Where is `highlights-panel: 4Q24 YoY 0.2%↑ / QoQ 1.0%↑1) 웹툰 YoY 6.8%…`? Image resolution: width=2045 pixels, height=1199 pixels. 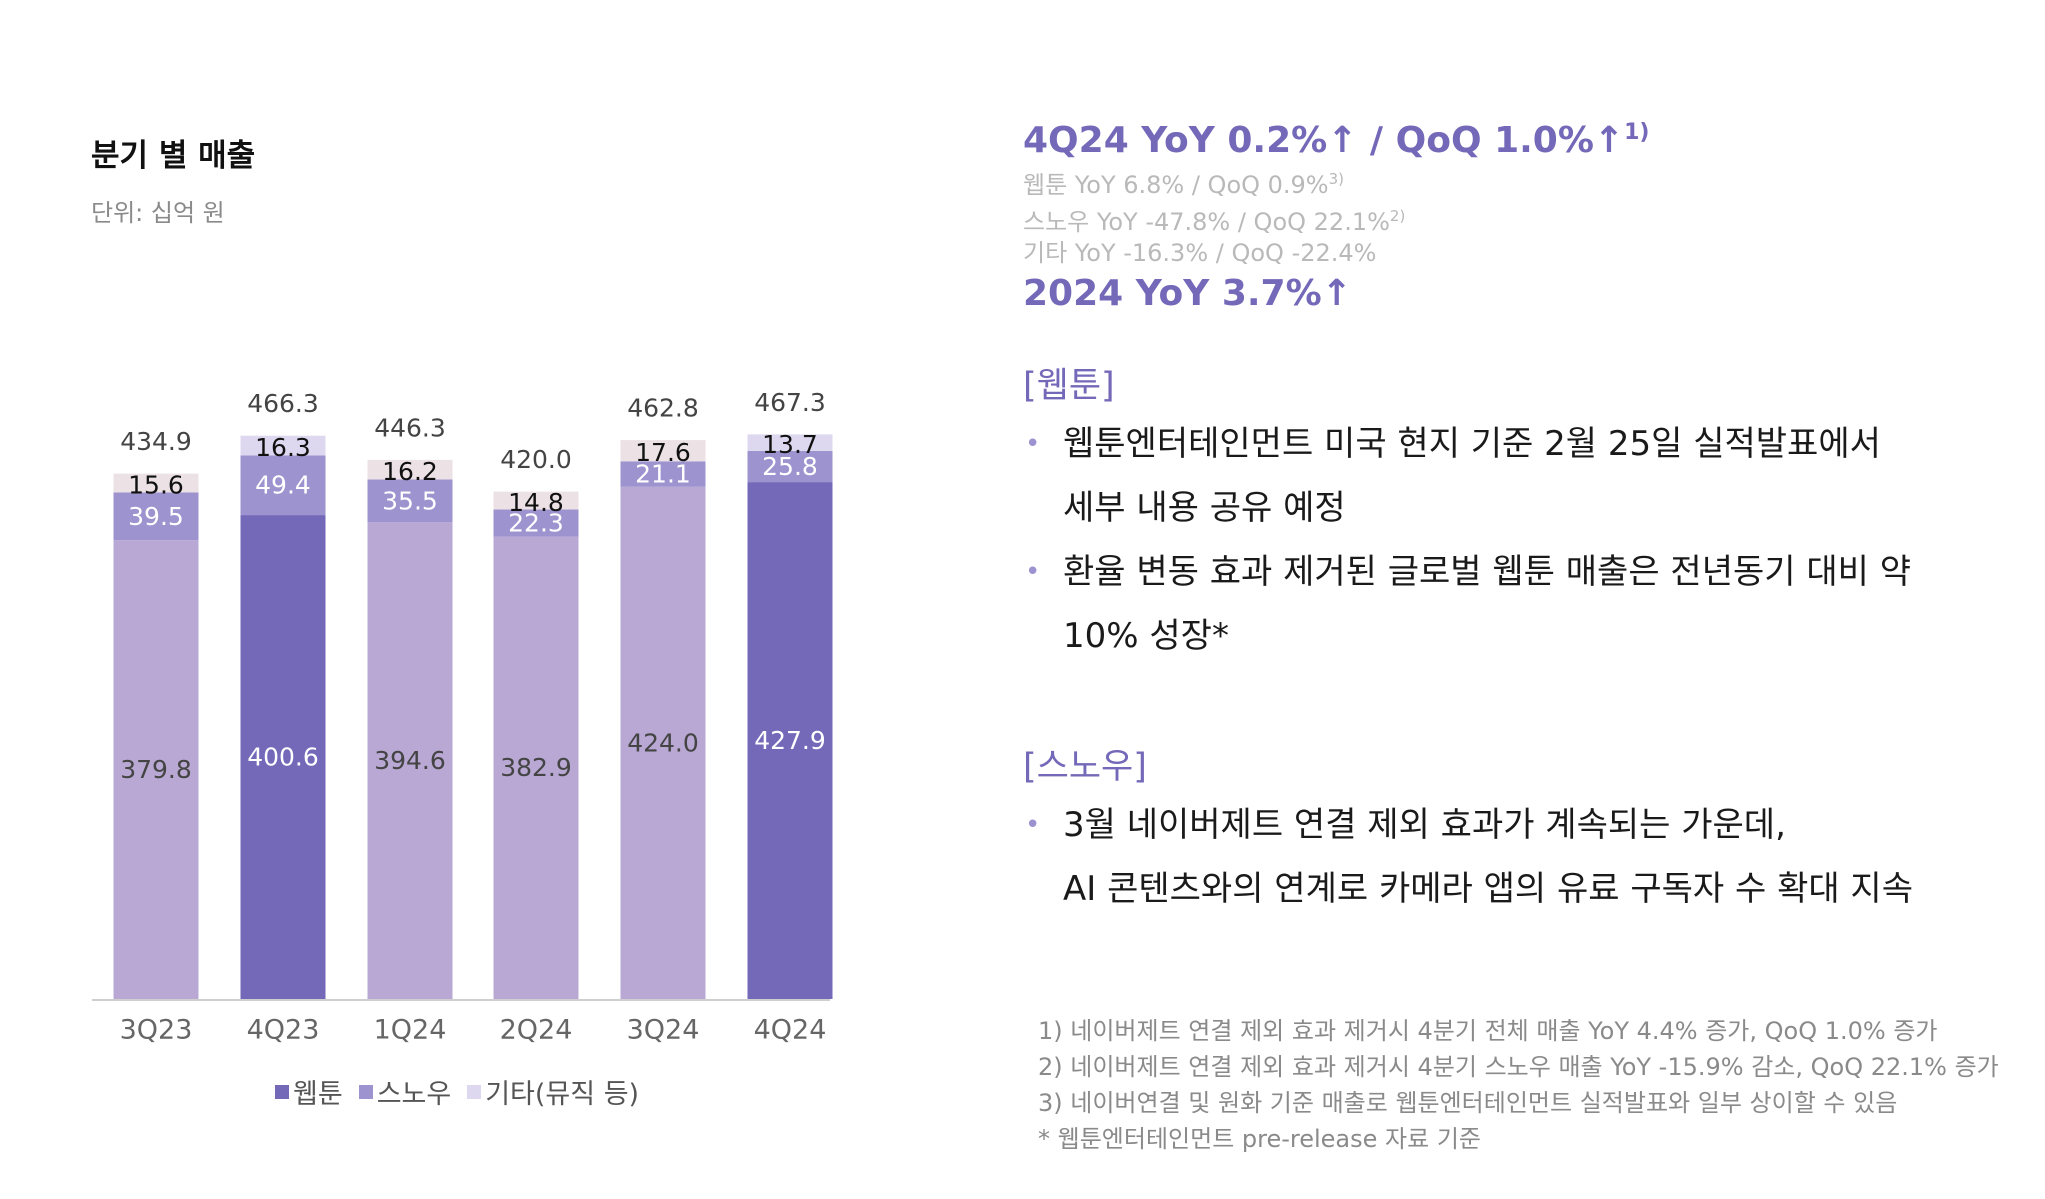
highlights-panel: 4Q24 YoY 0.2%↑ / QoQ 1.0%↑1) 웹툰 YoY 6.8%… is located at coordinates (1528, 213).